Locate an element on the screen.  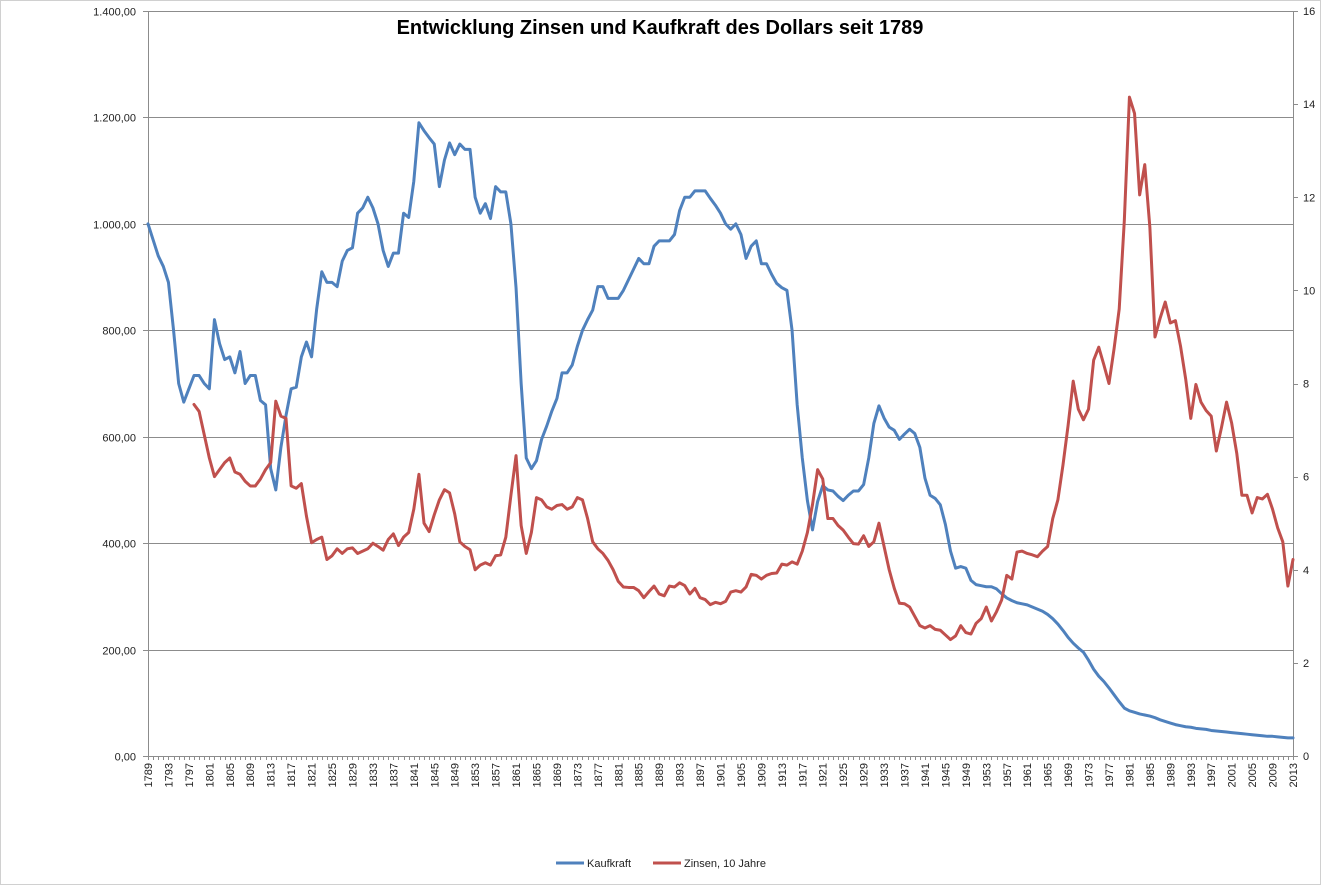
y-right-tick-label: 12 is located at coordinates (1309, 198).